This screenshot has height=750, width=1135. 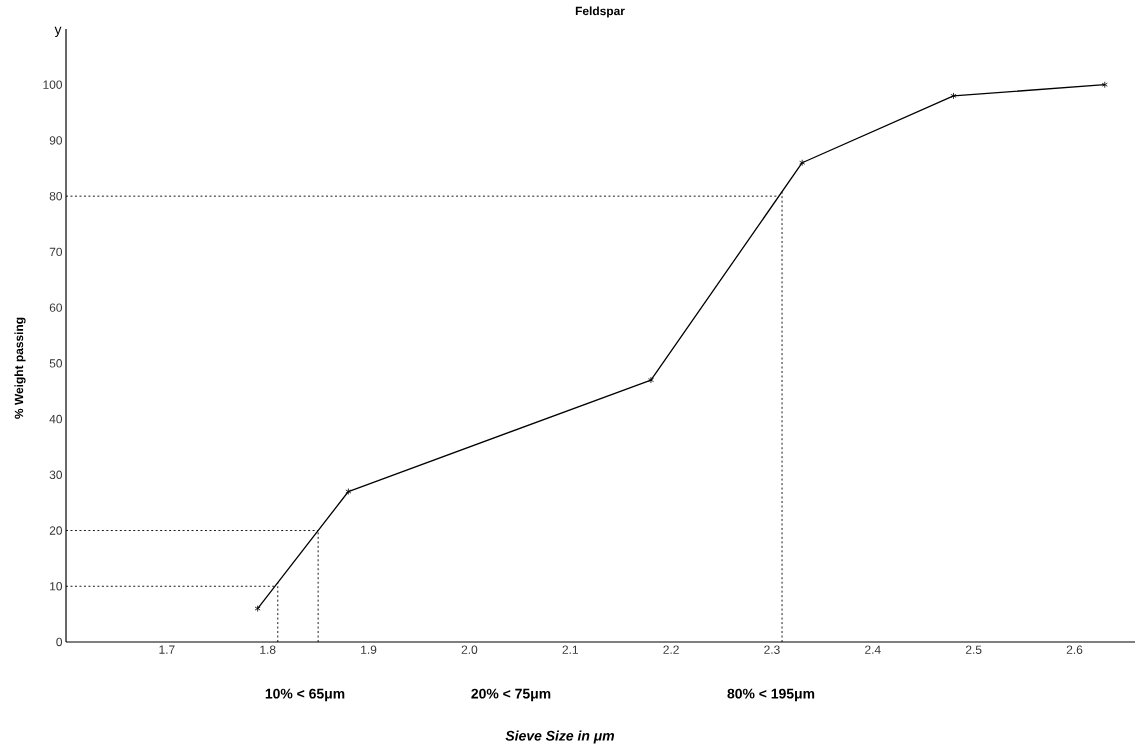 I want to click on x-tick-label: 2.2, so click(x=671, y=649).